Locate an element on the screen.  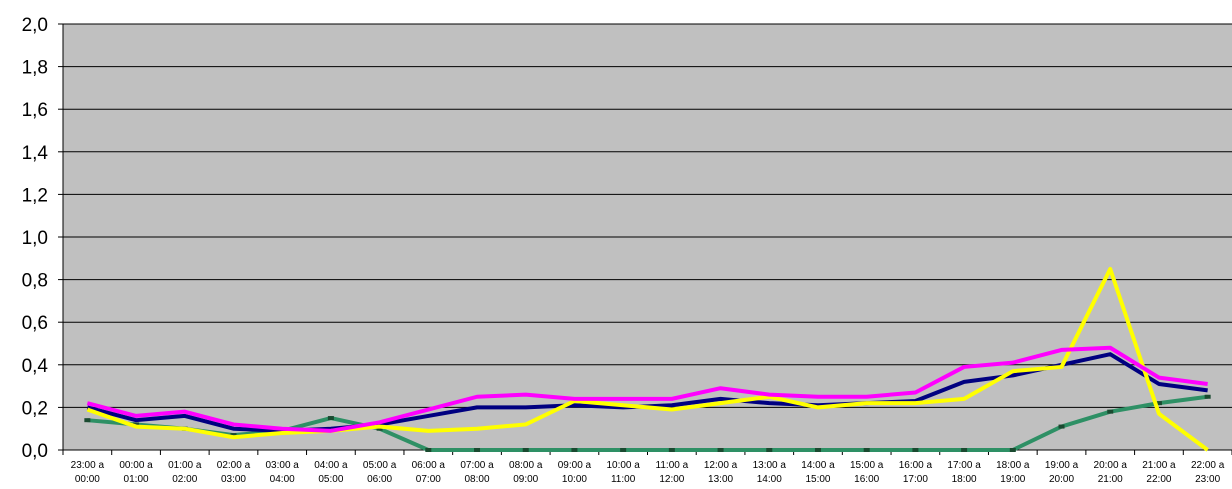
y-axis-tick-labels: 0,0 0,2 0,4 0,6 0,8 1,0 1,2 1,4 1,6 1,8 2,0 is located at coordinates (35, 238).